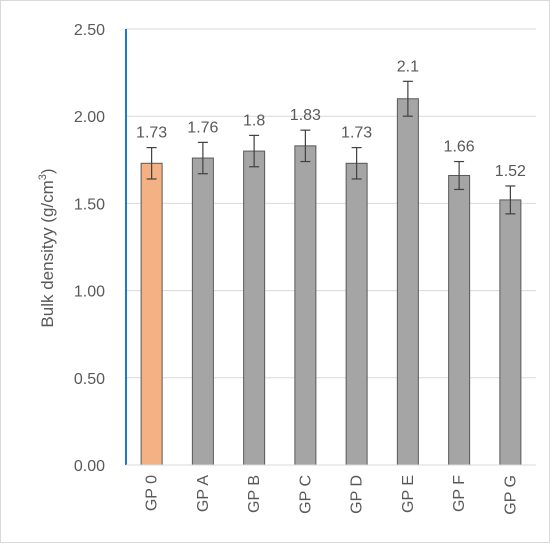 The height and width of the screenshot is (547, 550). What do you see at coordinates (408, 494) in the screenshot?
I see `x-tick-label: GP E` at bounding box center [408, 494].